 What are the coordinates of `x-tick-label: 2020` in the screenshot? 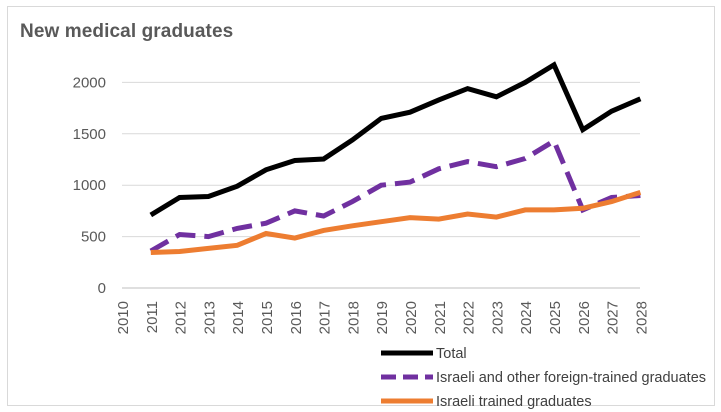 It's located at (411, 317).